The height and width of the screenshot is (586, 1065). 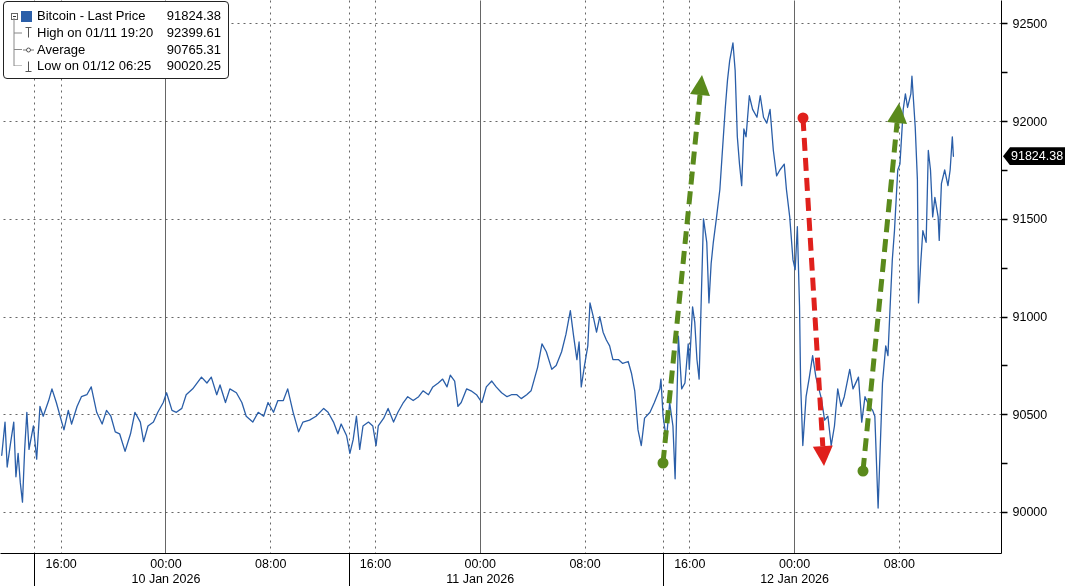 What do you see at coordinates (129, 66) in the screenshot?
I see `annotation: Low on 01/12 06:25 90020.25` at bounding box center [129, 66].